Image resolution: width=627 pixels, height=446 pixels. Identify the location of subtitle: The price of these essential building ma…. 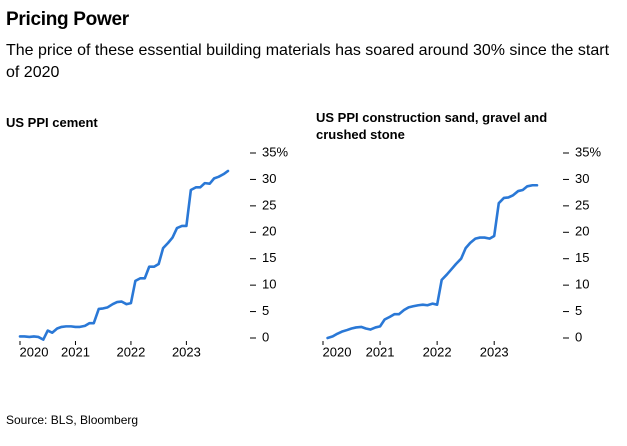
(308, 61).